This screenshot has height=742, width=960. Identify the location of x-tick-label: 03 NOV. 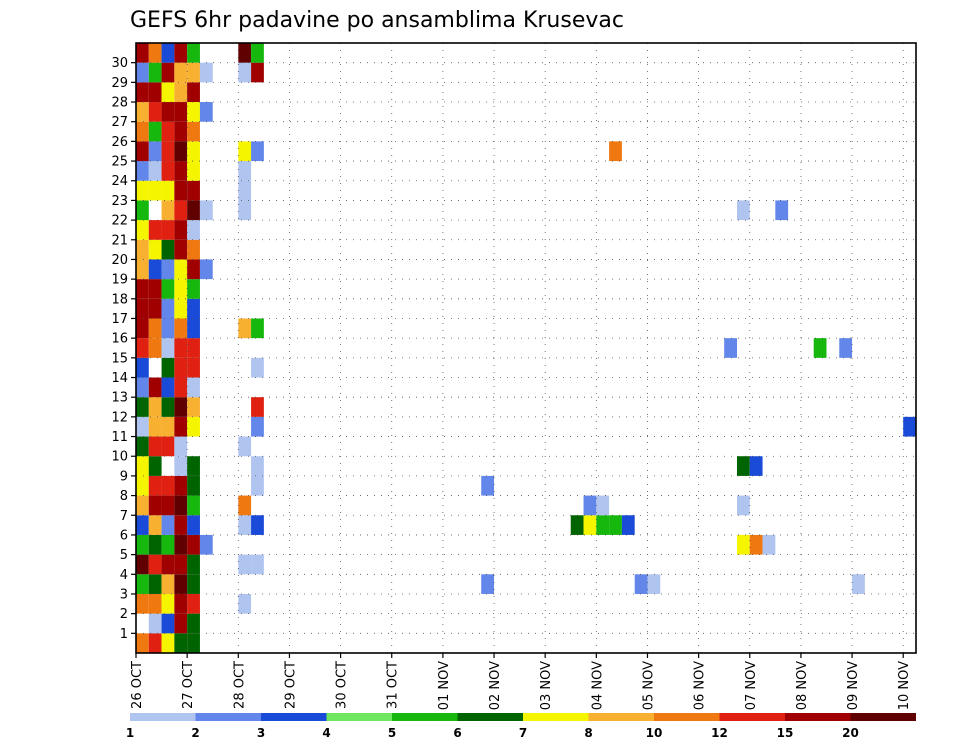
(546, 685).